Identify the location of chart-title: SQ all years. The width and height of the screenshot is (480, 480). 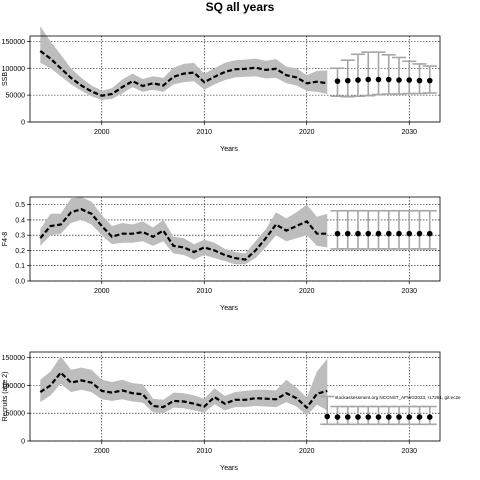
(240, 7).